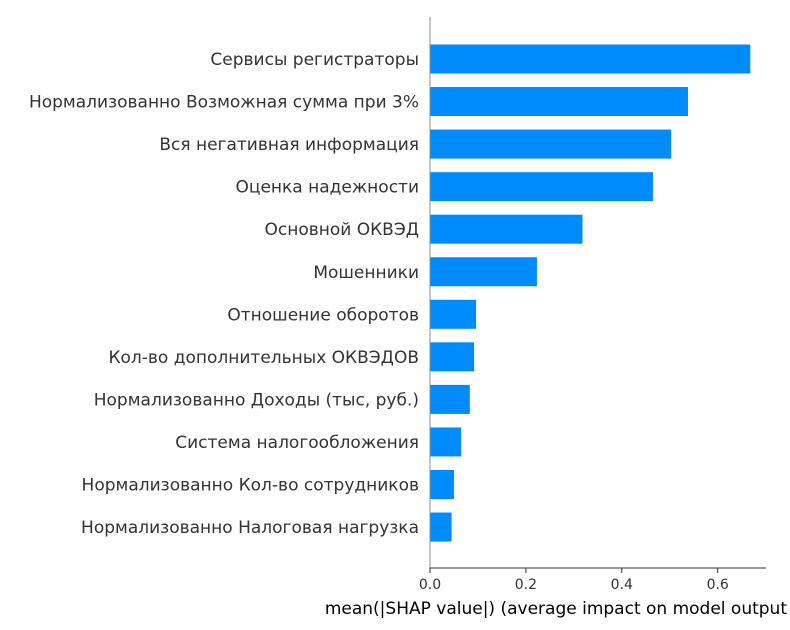  Describe the element at coordinates (328, 188) in the screenshot. I see `category-label: Оценка надежности` at that location.